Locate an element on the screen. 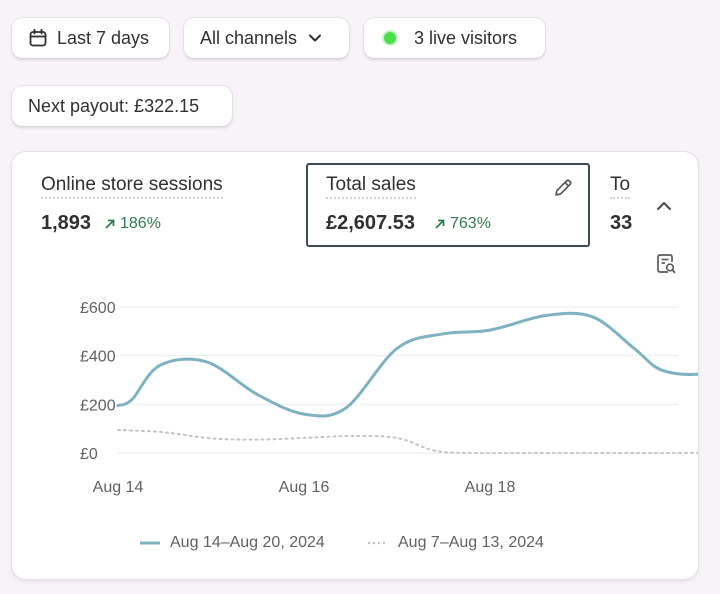 This screenshot has width=720, height=594. chevron-down-icon is located at coordinates (315, 38).